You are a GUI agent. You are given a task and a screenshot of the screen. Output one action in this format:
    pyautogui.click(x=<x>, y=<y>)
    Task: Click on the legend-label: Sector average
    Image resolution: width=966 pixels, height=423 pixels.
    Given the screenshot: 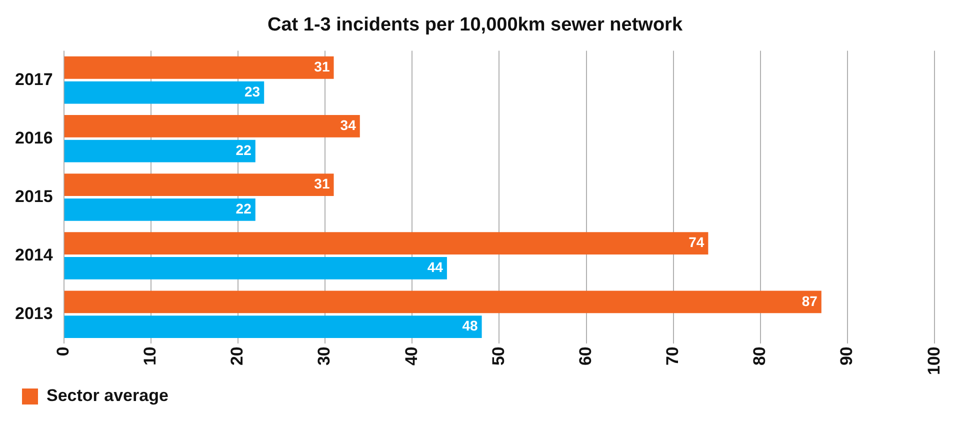 What is the action you would take?
    pyautogui.click(x=107, y=396)
    